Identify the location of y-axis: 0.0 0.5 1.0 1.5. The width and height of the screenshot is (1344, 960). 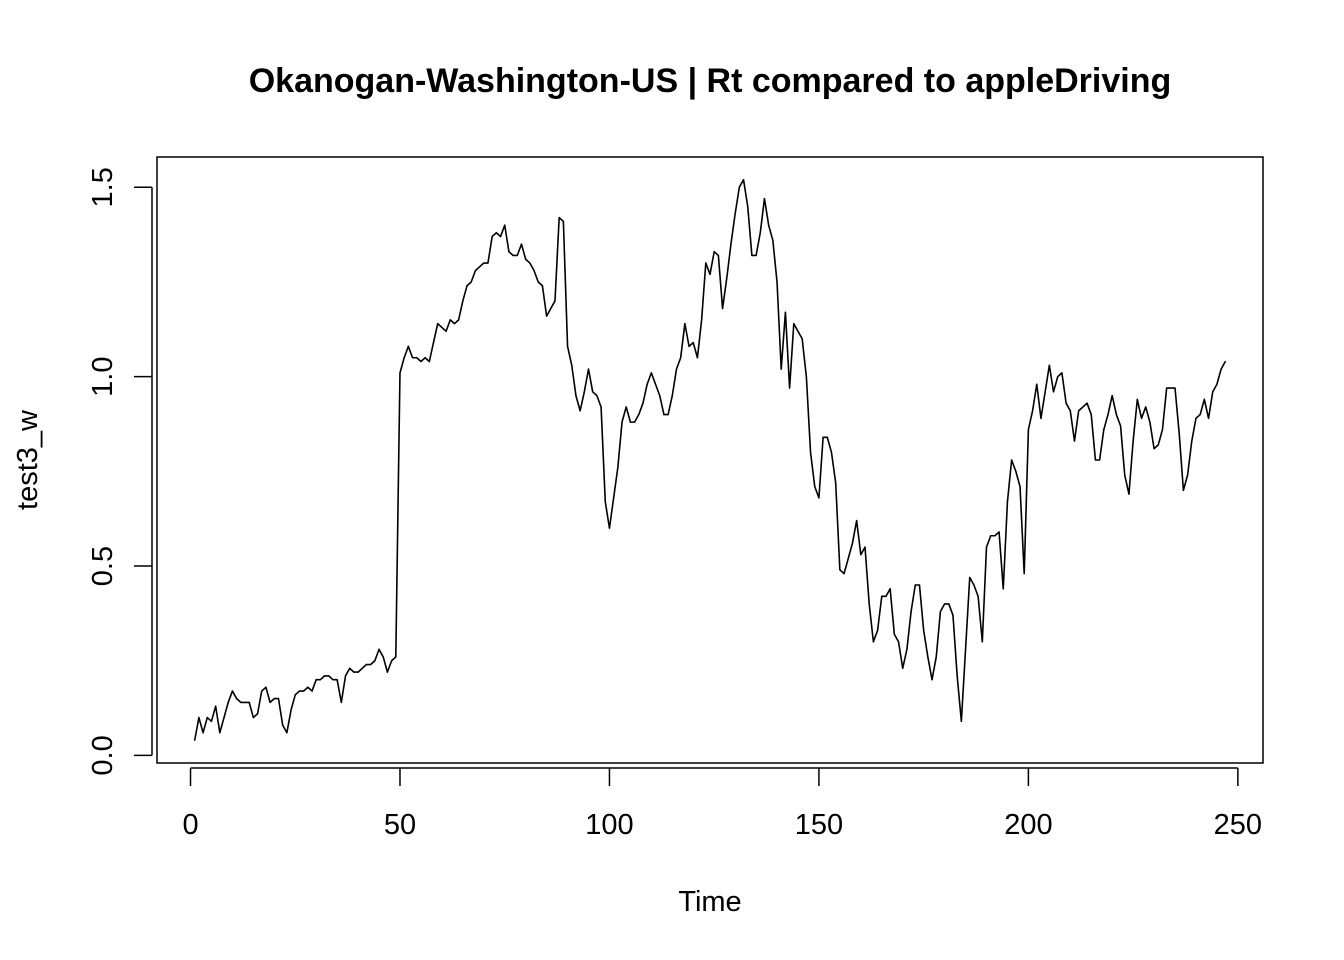
(120, 471).